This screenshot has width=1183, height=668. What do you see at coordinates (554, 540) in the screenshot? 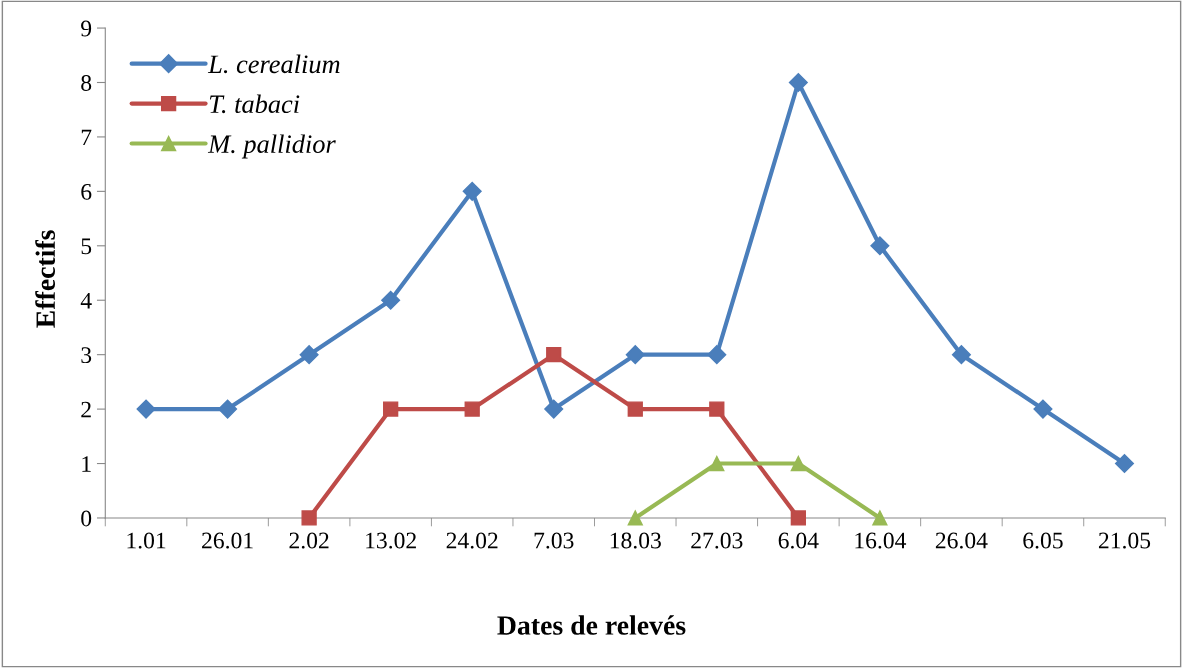
I see `x-tick-label: 7.03` at bounding box center [554, 540].